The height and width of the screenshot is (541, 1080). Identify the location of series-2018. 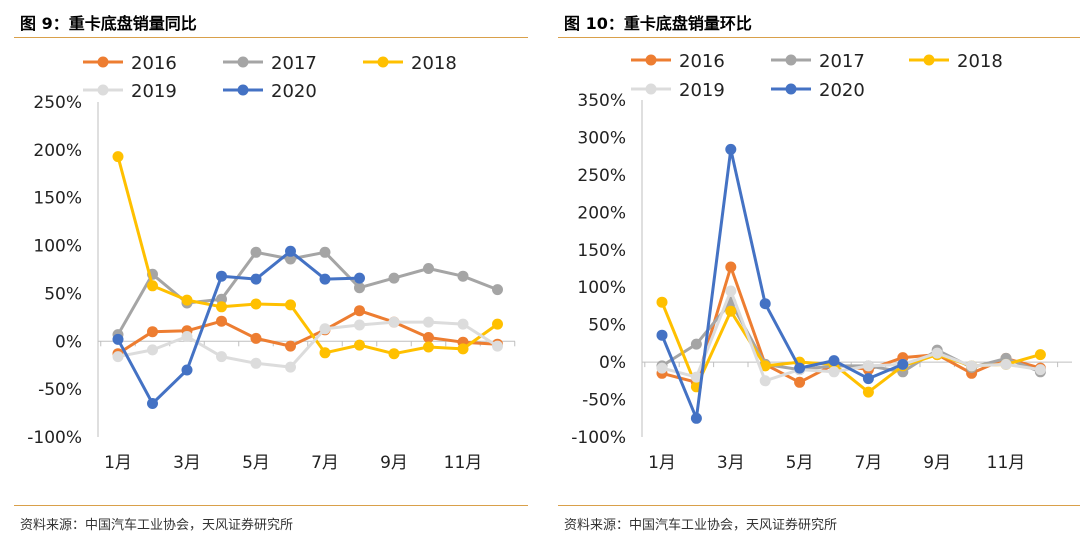
(307, 255).